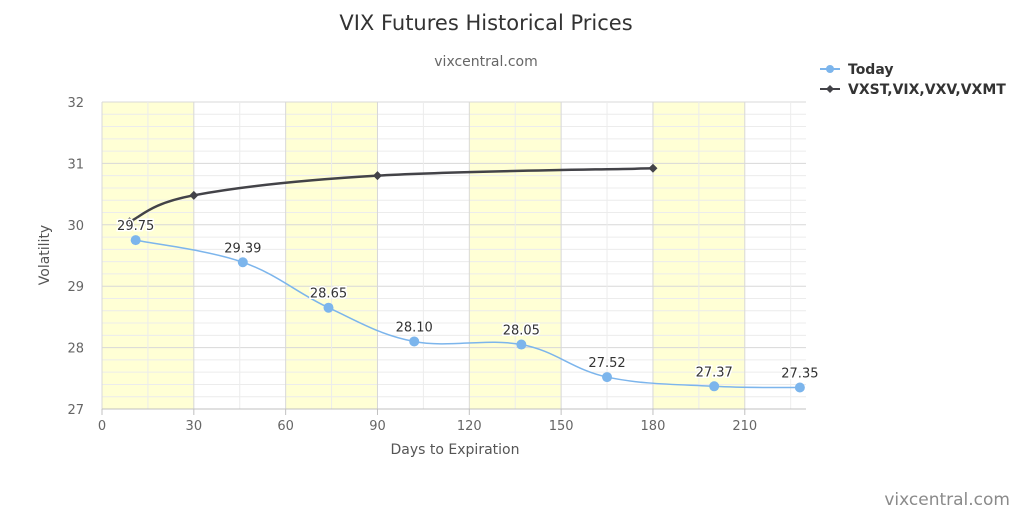  I want to click on legend-marker-today, so click(830, 69).